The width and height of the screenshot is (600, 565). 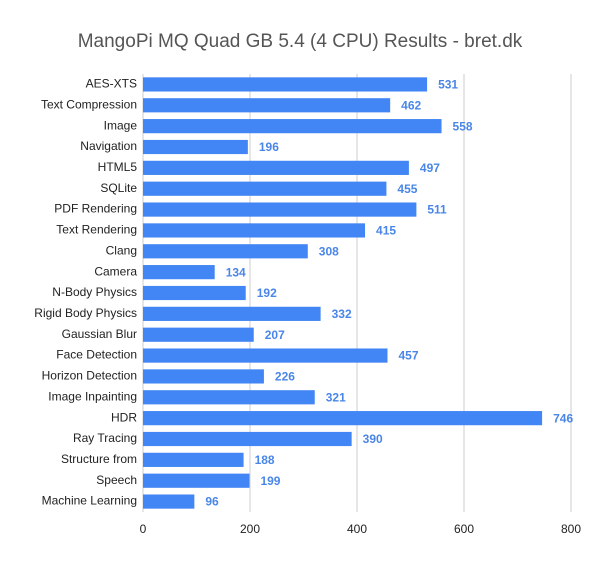 What do you see at coordinates (250, 529) in the screenshot?
I see `x-tick-label: 200` at bounding box center [250, 529].